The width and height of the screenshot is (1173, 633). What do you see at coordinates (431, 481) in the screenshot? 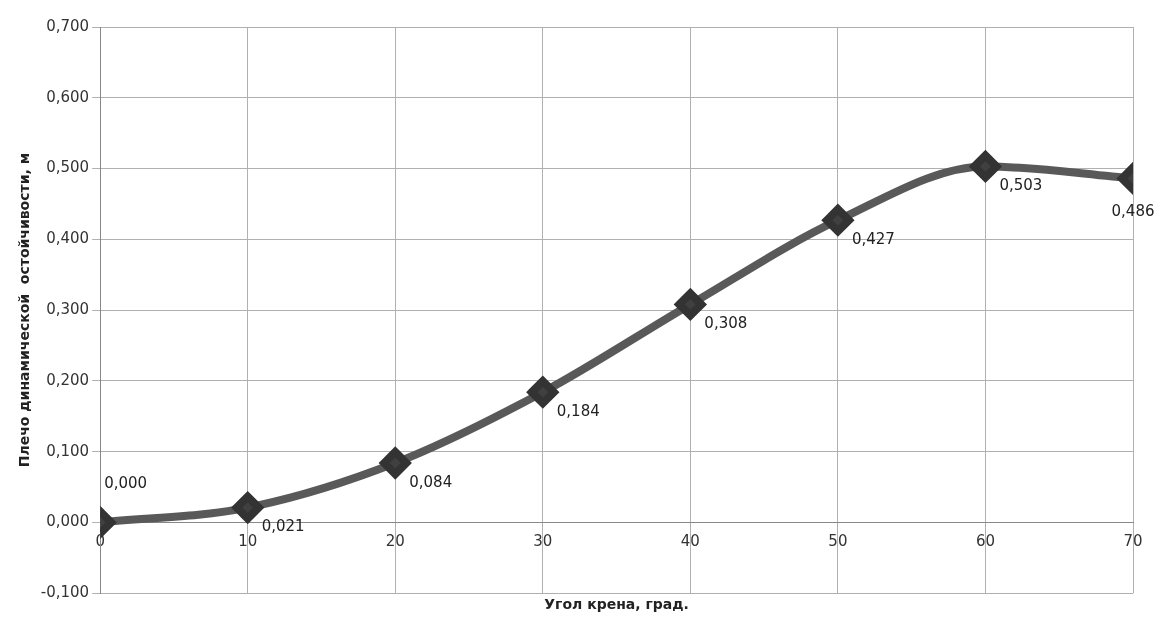
I see `data-label: 0,084` at bounding box center [431, 481].